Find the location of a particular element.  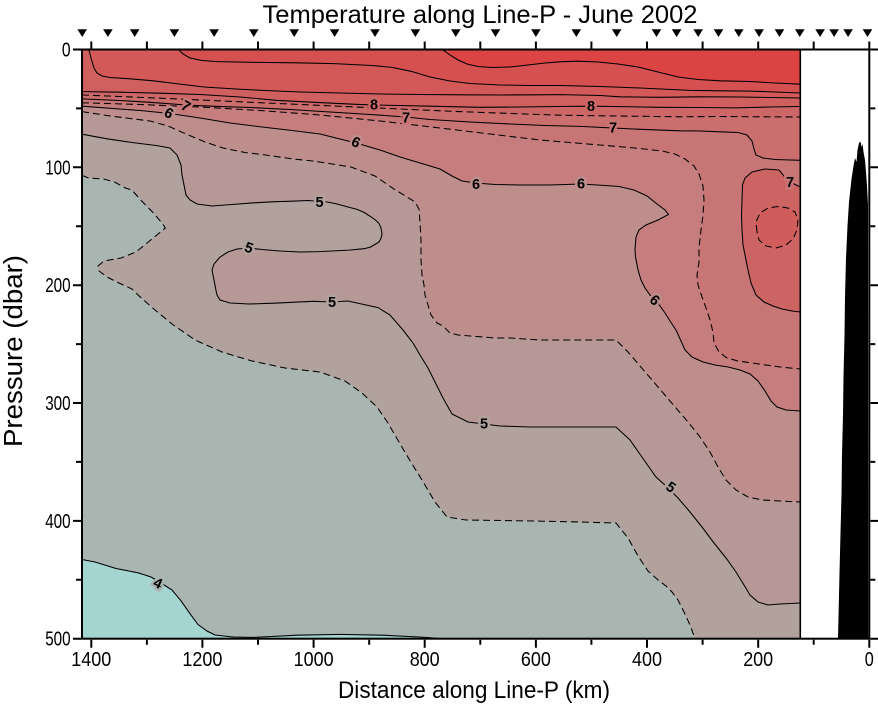

svg-text: 500 is located at coordinates (57, 639).